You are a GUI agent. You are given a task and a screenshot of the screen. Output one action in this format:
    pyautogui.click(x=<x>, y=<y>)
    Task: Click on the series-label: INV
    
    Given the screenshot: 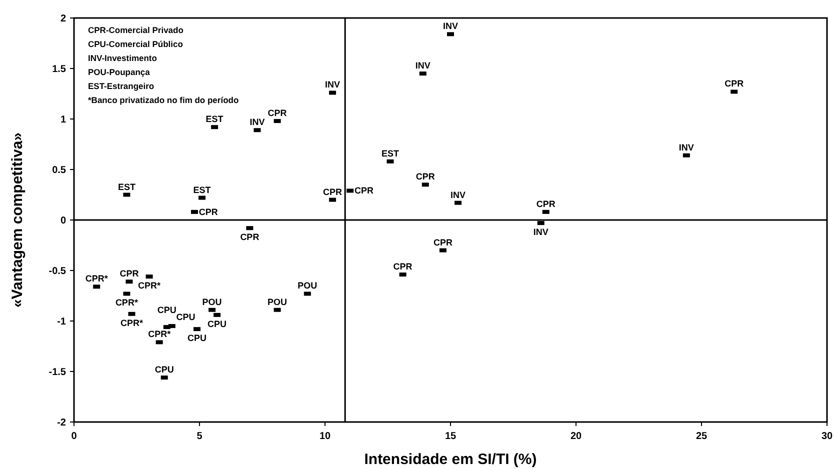 What is the action you would take?
    pyautogui.click(x=450, y=26)
    